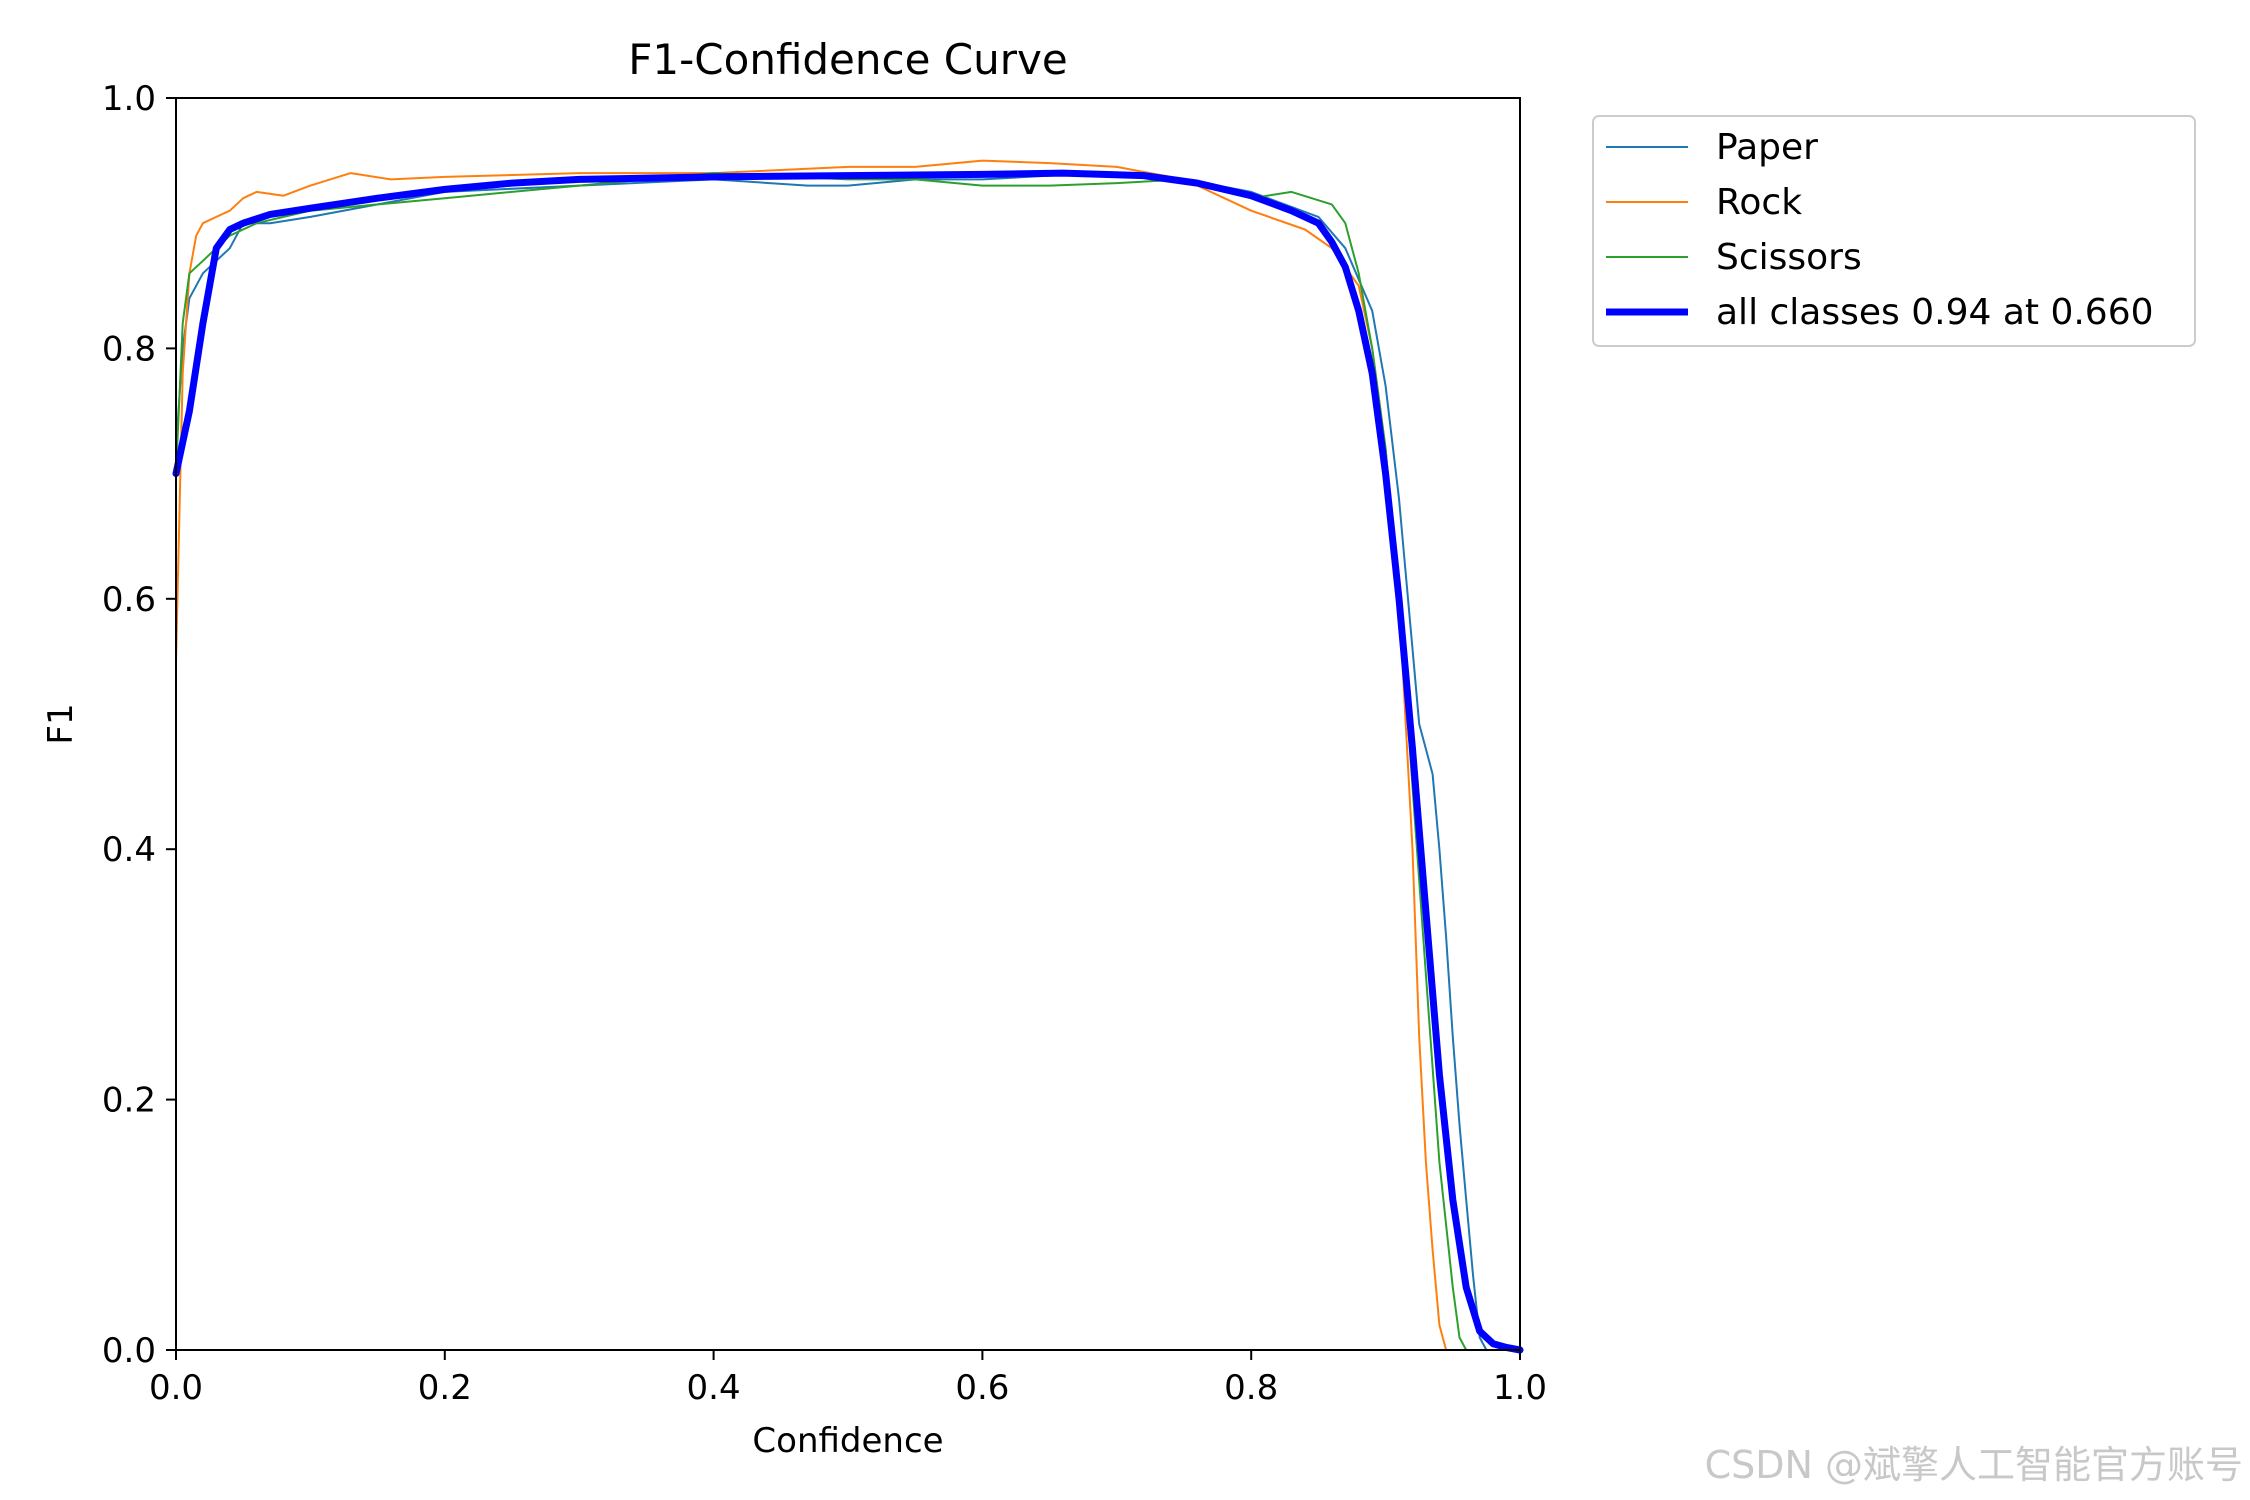 This screenshot has height=1500, width=2250. What do you see at coordinates (129, 1351) in the screenshot?
I see `y-tick-label: 0.0` at bounding box center [129, 1351].